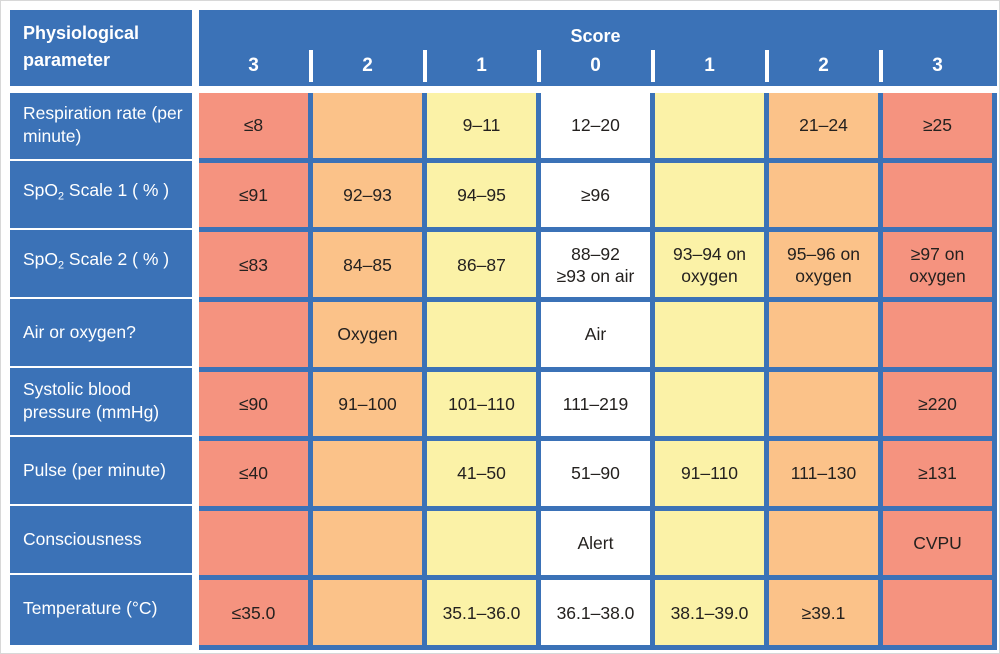 This screenshot has height=654, width=1000. What do you see at coordinates (709, 264) in the screenshot?
I see `score-cell: 93–94 on oxygen` at bounding box center [709, 264].